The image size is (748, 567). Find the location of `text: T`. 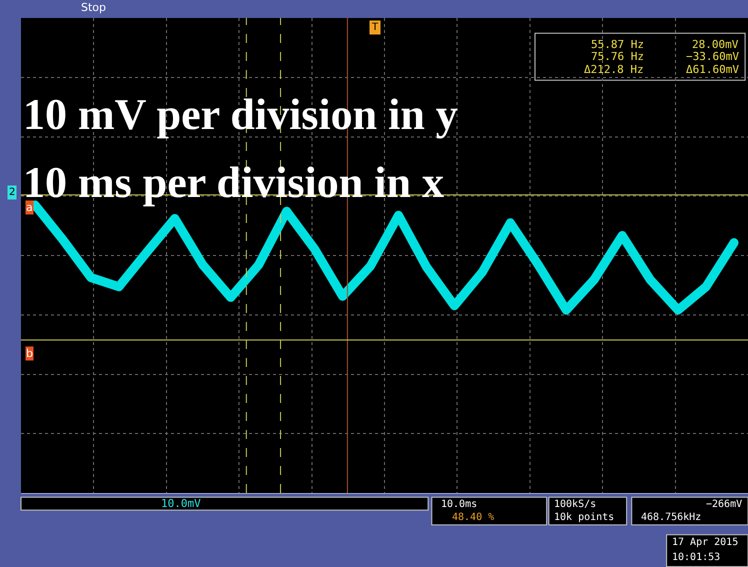

text: T is located at coordinates (375, 27).